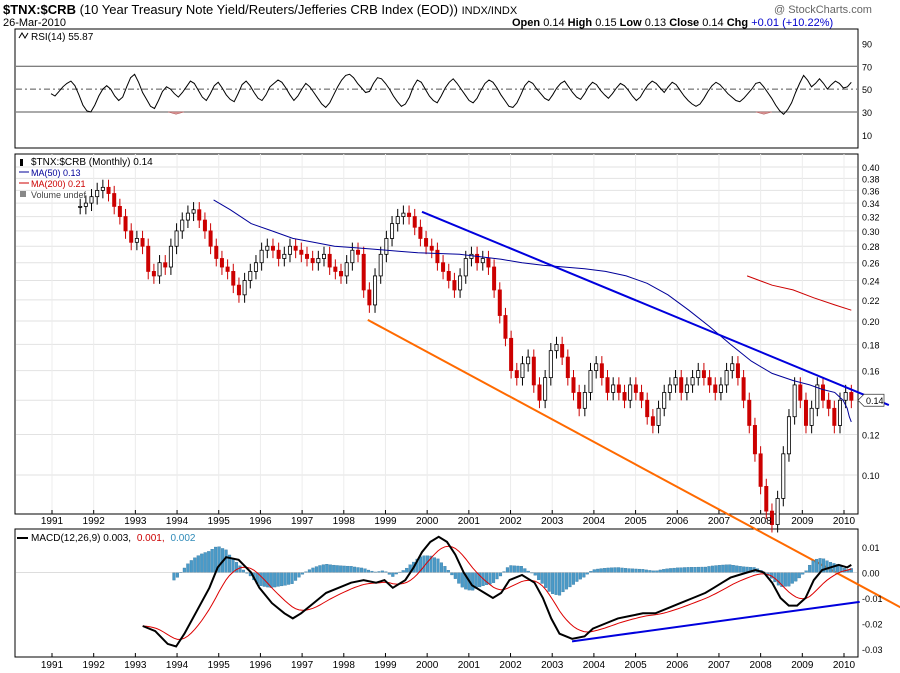 Image resolution: width=900 pixels, height=673 pixels. What do you see at coordinates (635, 665) in the screenshot?
I see `x-tick-label: 2005` at bounding box center [635, 665].